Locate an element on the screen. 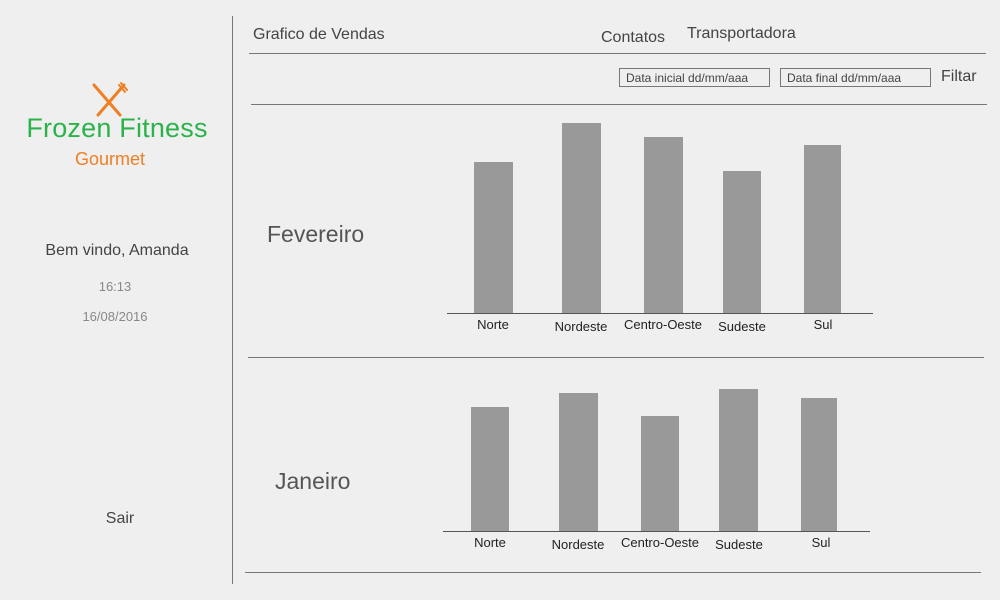 The height and width of the screenshot is (600, 1000). brand-subtitle: Gourmet is located at coordinates (110, 159).